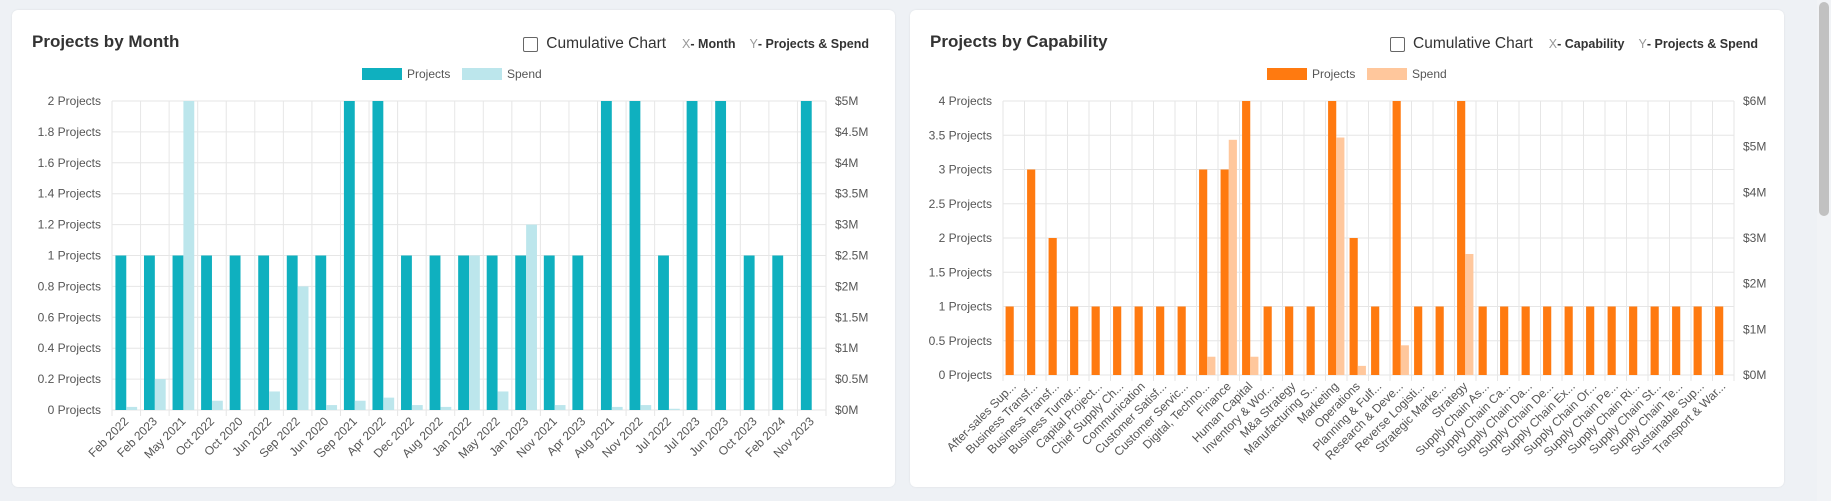 The width and height of the screenshot is (1831, 501). What do you see at coordinates (846, 348) in the screenshot?
I see `y-tick-right: $1M` at bounding box center [846, 348].